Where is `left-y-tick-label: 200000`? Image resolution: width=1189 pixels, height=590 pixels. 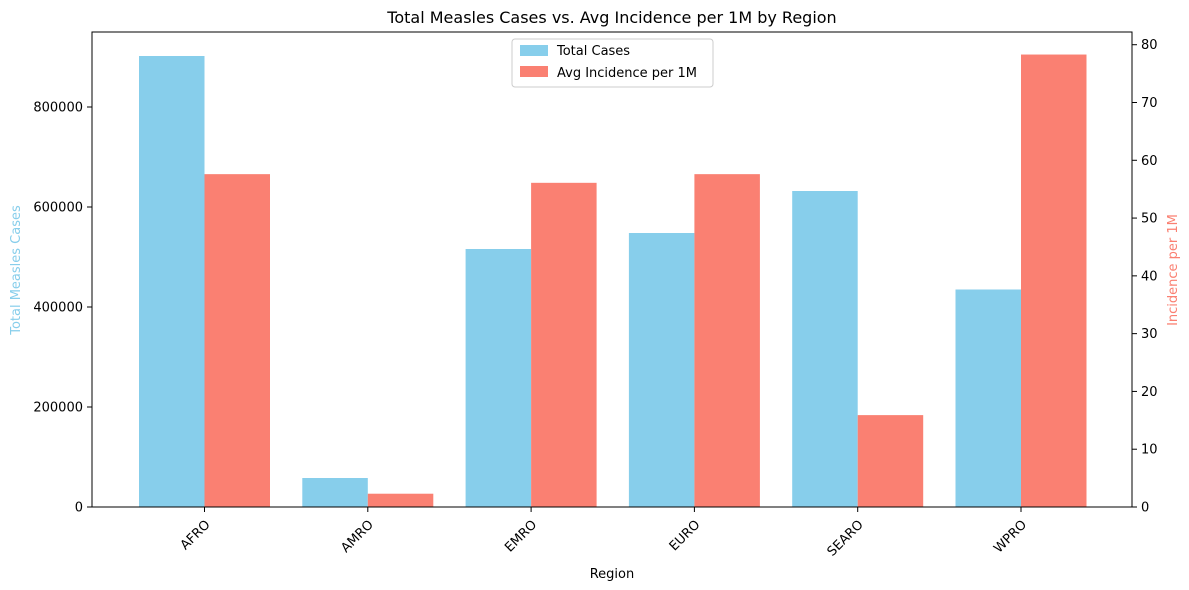
left-y-tick-label: 200000 is located at coordinates (58, 408).